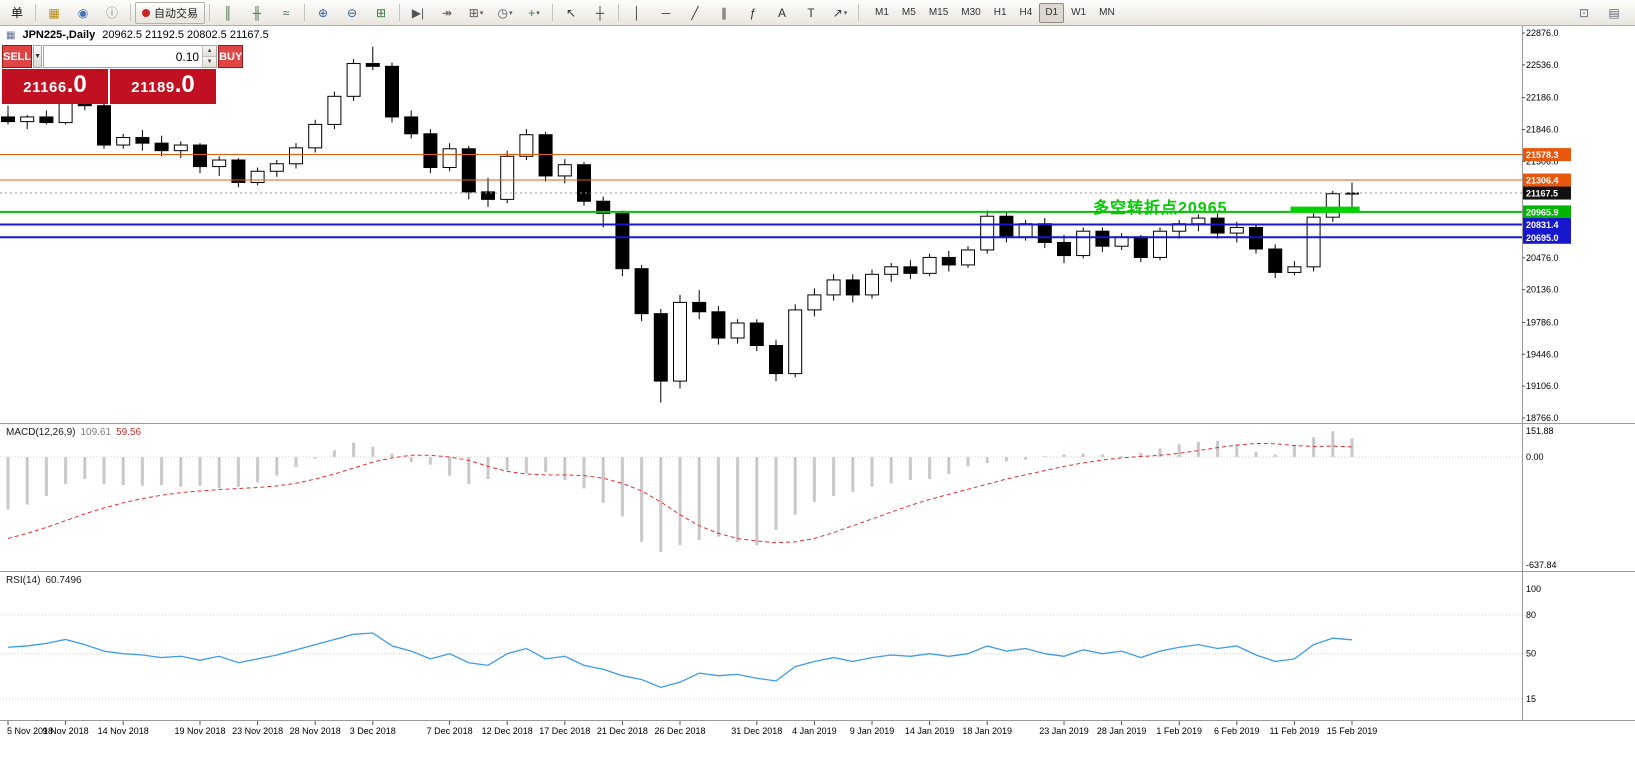  I want to click on timeframe-m5: M5, so click(908, 12).